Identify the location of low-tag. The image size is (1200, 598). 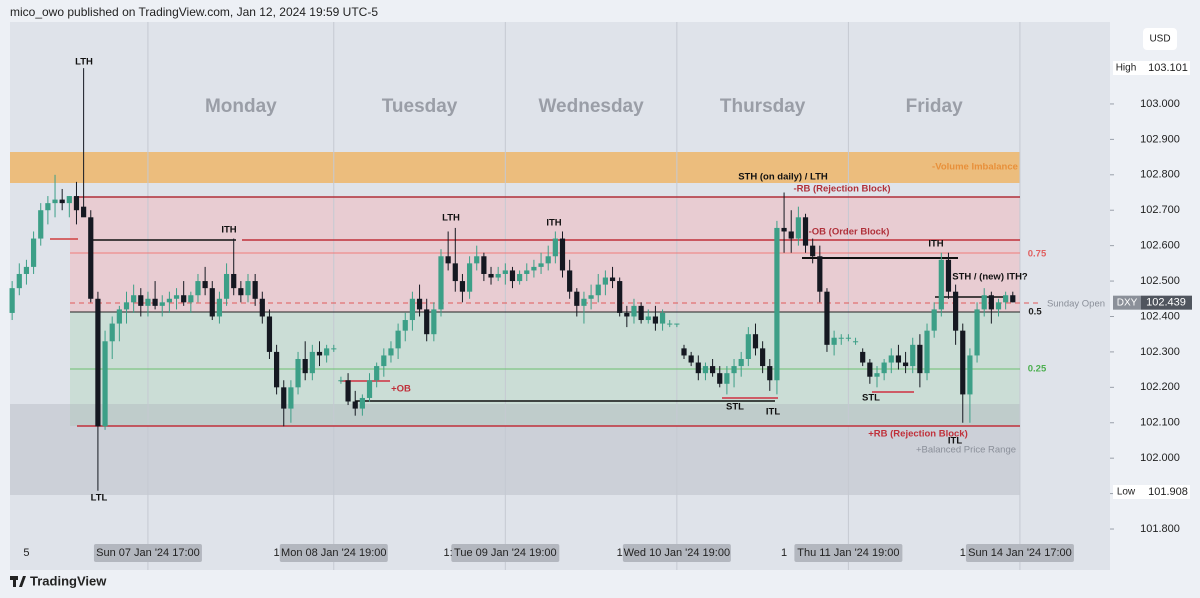
(1151, 492).